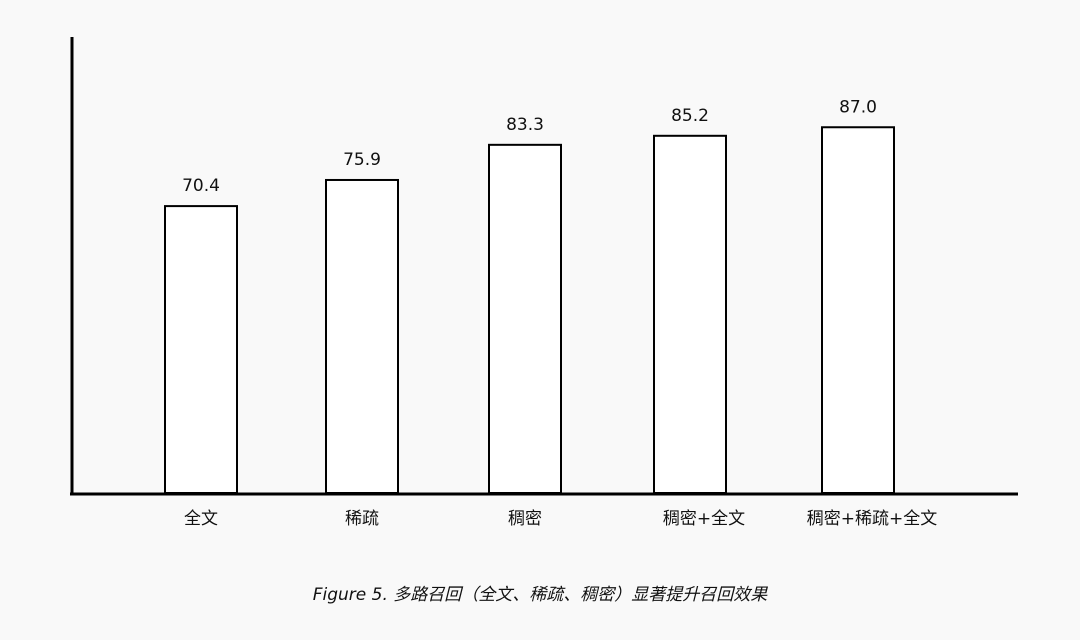  I want to click on figure-caption: Figure 5. 多路召回（全文、稀疏、稠密）显著提升召回效果, so click(541, 595).